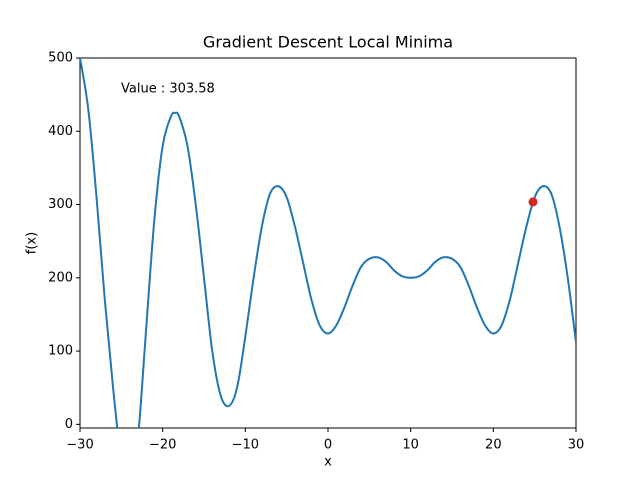 This screenshot has width=640, height=484. What do you see at coordinates (328, 445) in the screenshot?
I see `x-tick-label: 0` at bounding box center [328, 445].